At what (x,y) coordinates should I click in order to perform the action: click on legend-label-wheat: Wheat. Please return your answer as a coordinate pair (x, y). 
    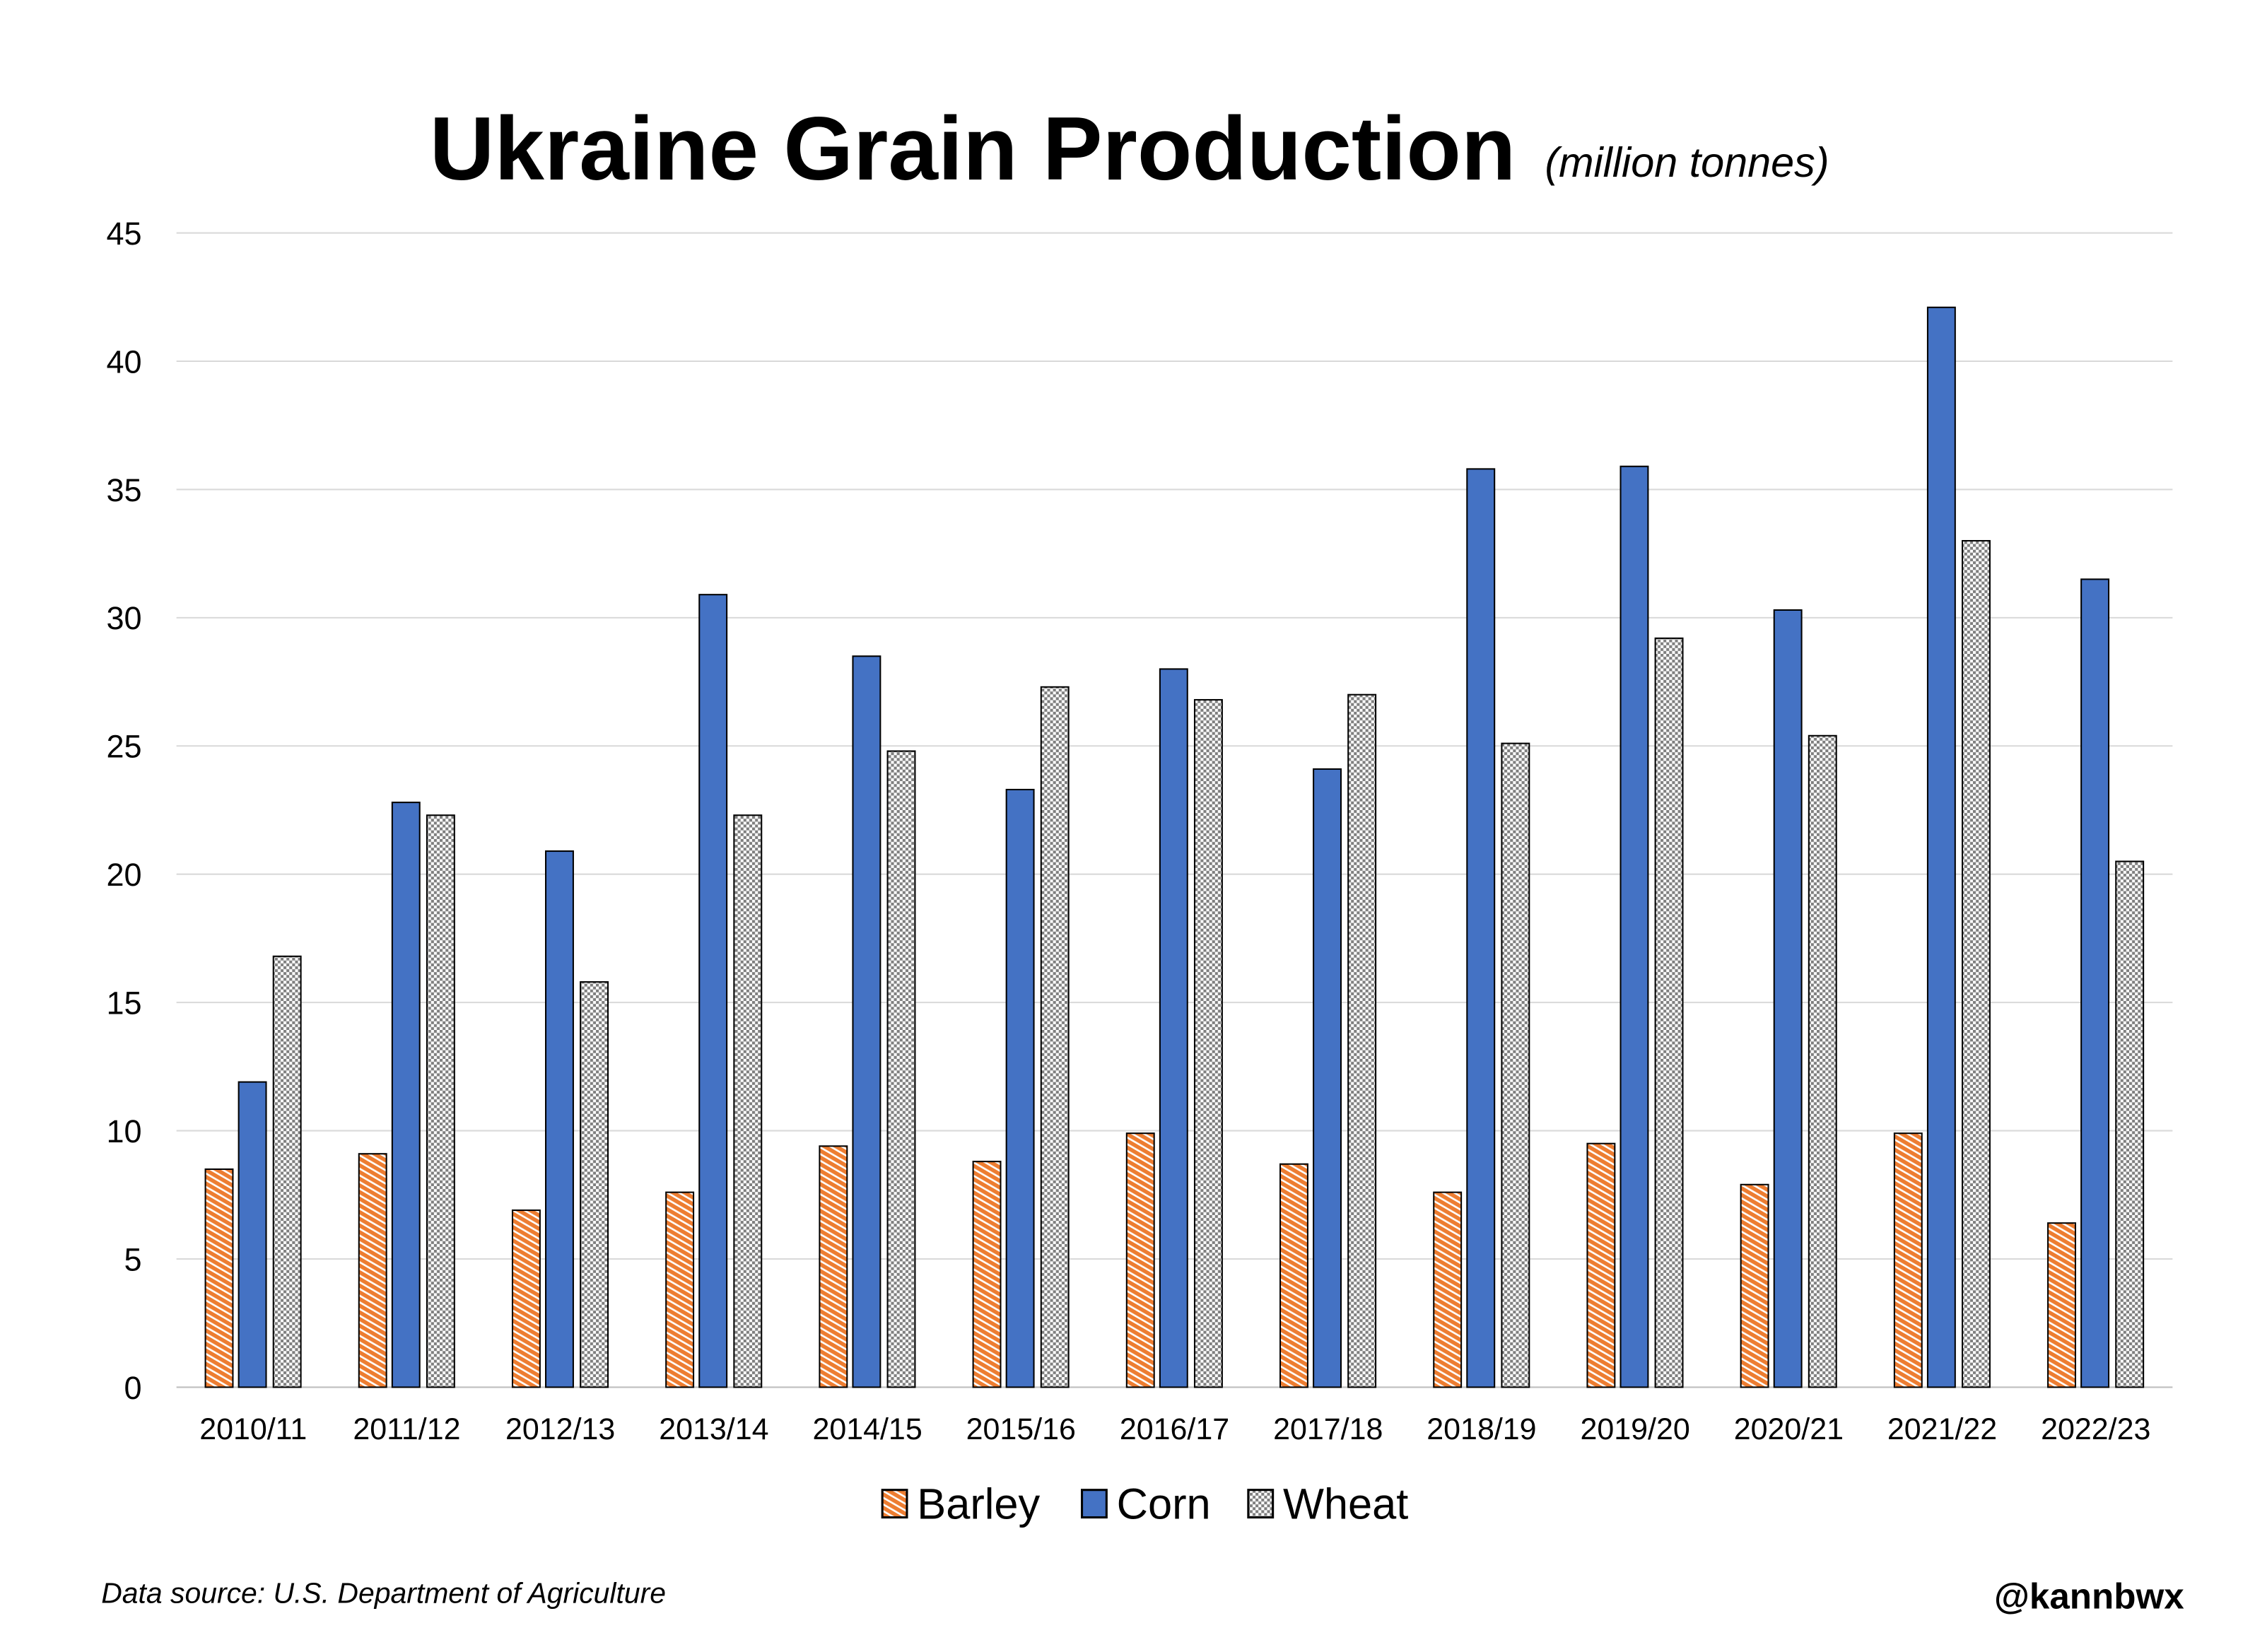
    Looking at the image, I should click on (1345, 1505).